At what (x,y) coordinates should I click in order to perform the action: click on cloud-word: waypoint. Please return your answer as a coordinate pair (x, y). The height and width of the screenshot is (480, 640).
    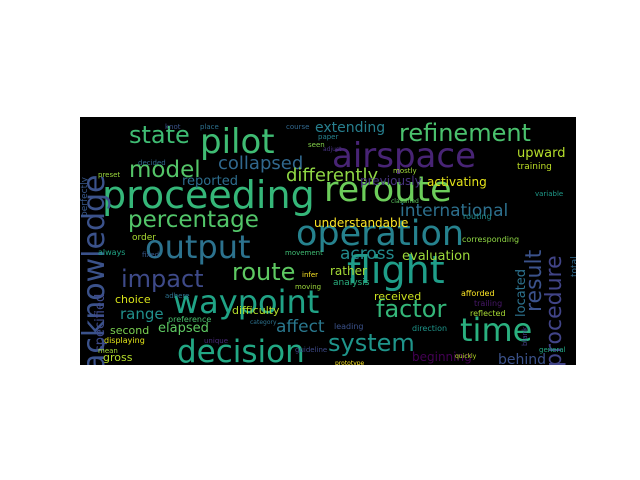
    Looking at the image, I should click on (246, 302).